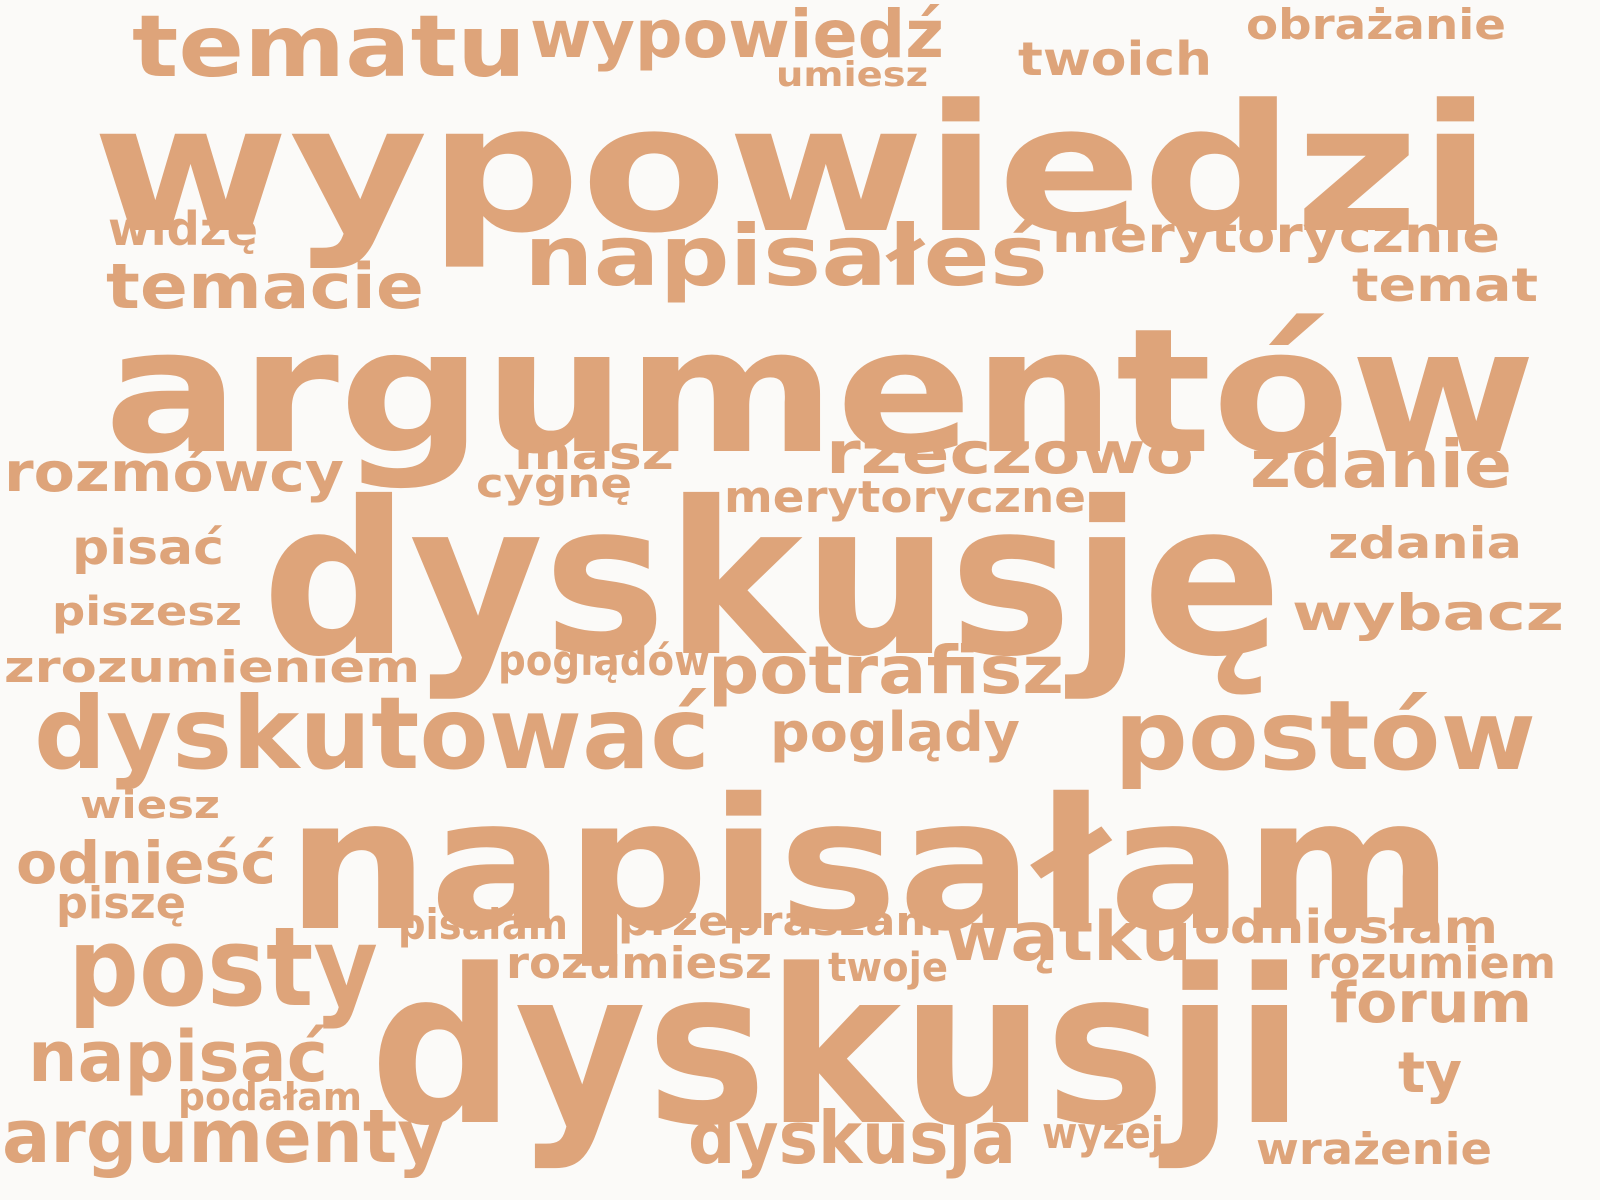  Describe the element at coordinates (886, 670) in the screenshot. I see `word-potrafisz: potrafisz` at that location.